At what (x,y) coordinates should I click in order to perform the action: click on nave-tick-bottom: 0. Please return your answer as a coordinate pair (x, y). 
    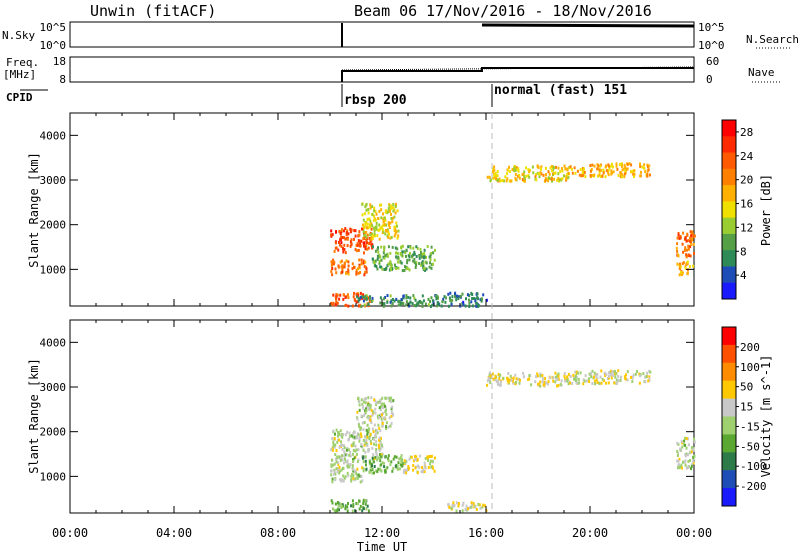
    Looking at the image, I should click on (709, 79).